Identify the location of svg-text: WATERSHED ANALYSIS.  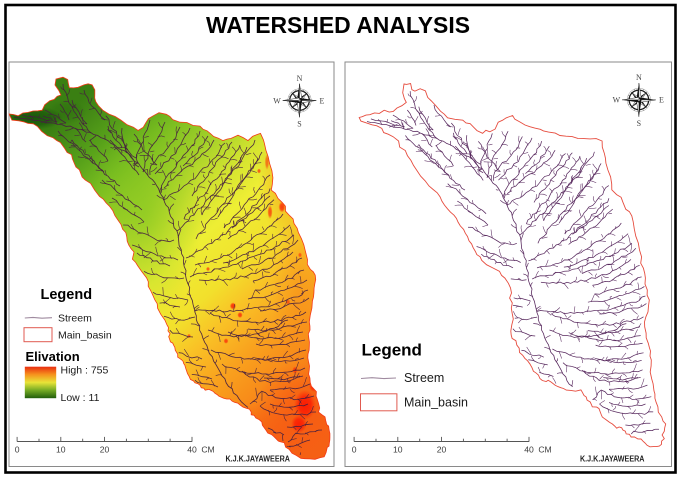
(338, 25).